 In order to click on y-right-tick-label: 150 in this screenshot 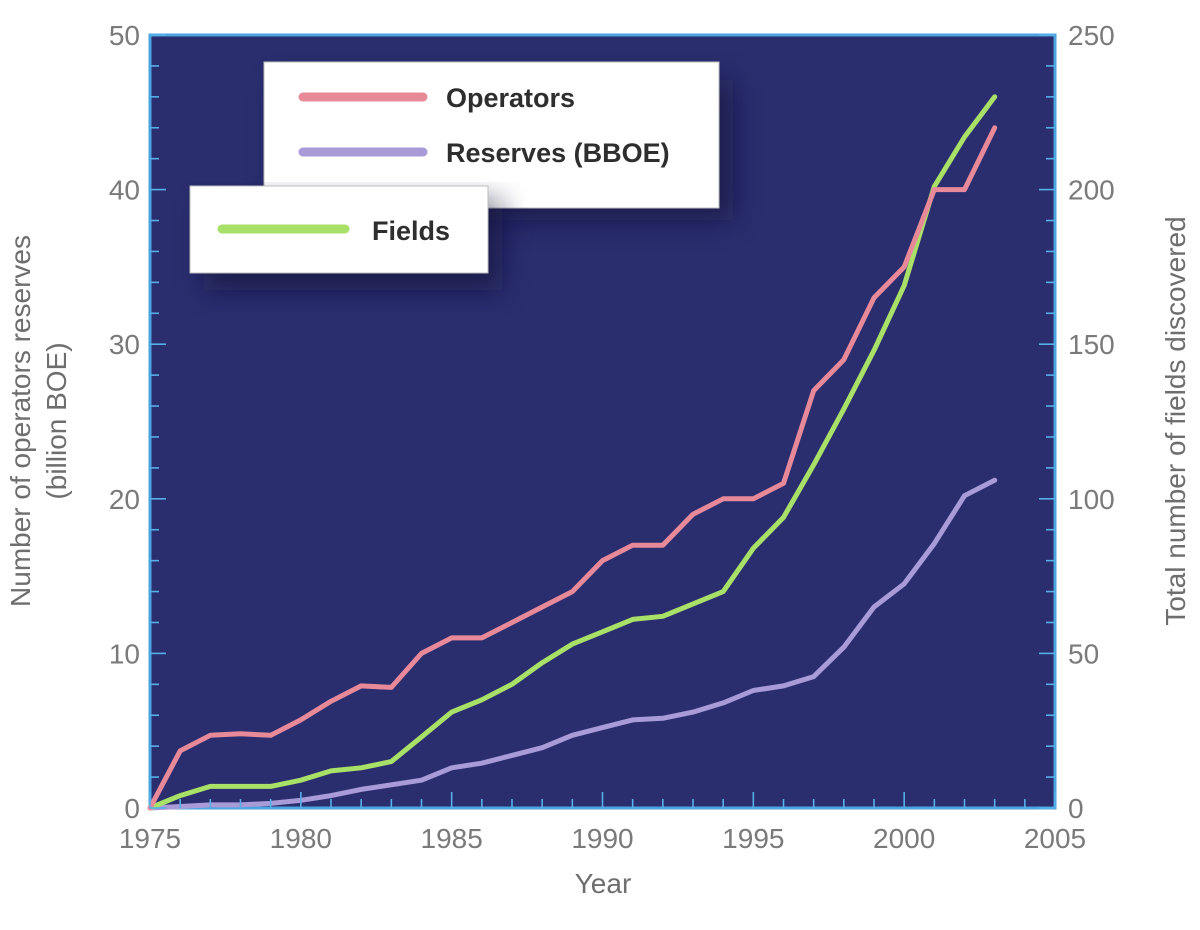, I will do `click(1091, 344)`.